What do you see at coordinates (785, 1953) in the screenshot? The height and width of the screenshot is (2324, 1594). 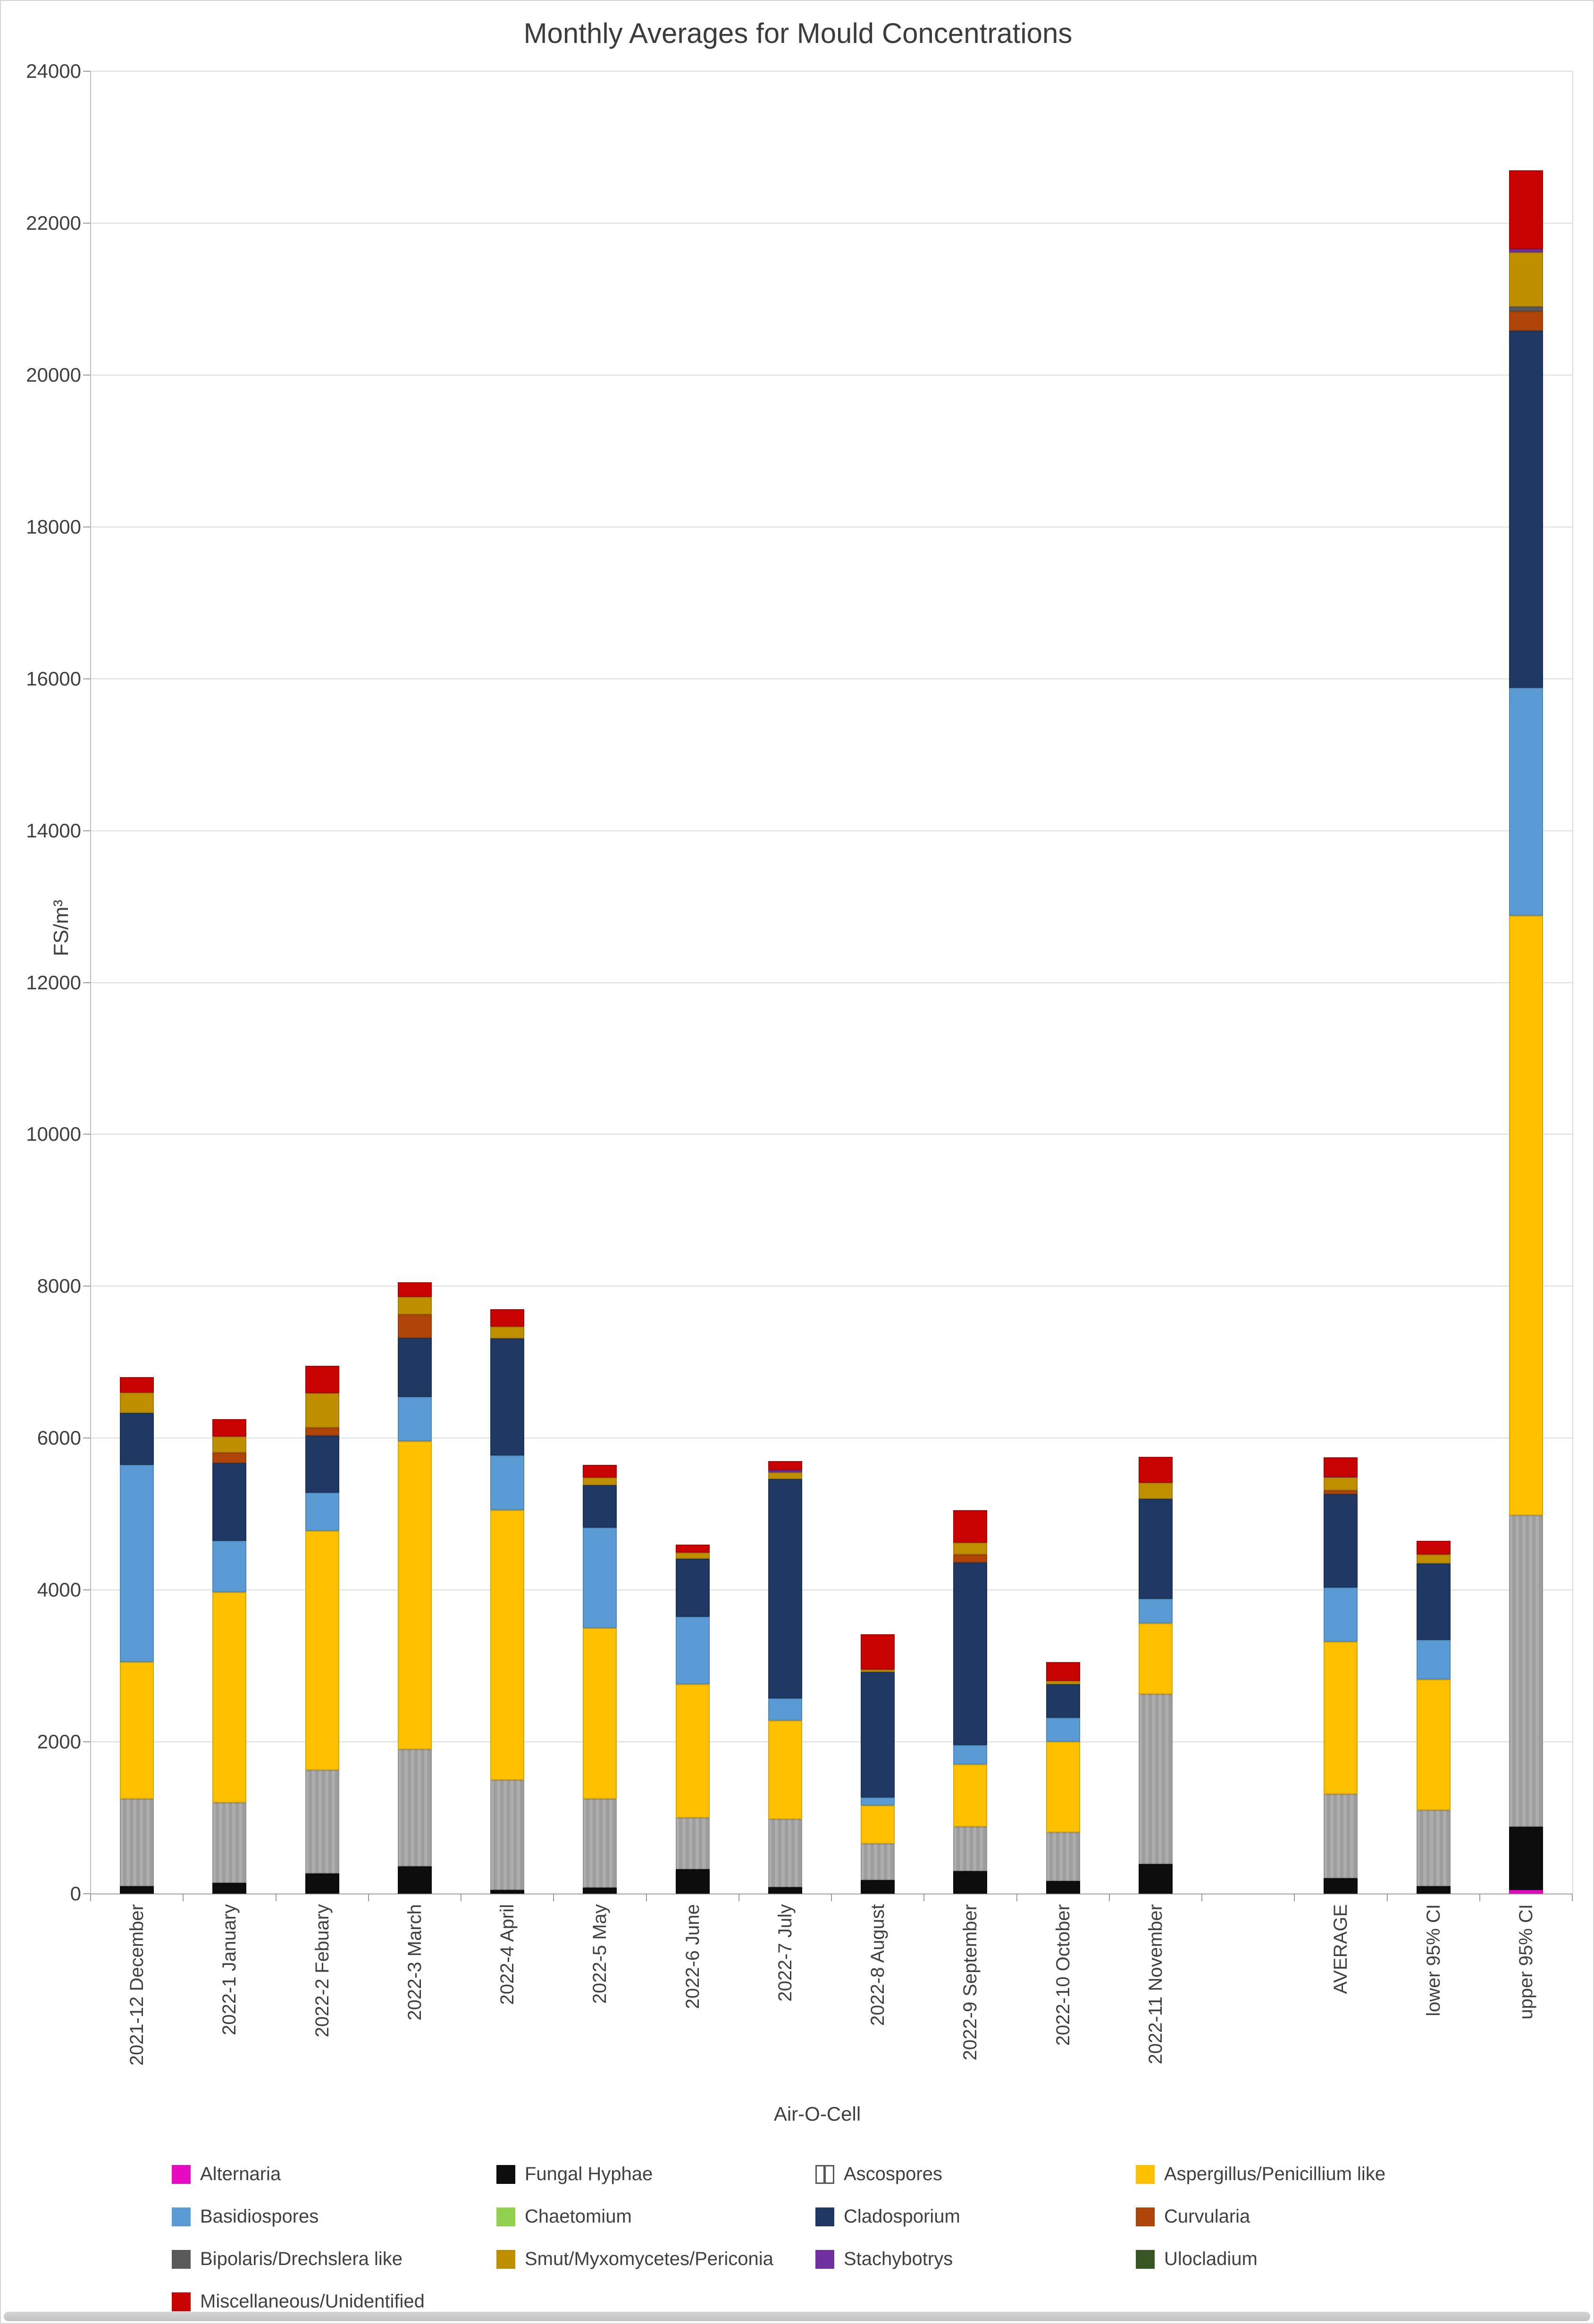 I see `x-category-label: 2022-7 July` at bounding box center [785, 1953].